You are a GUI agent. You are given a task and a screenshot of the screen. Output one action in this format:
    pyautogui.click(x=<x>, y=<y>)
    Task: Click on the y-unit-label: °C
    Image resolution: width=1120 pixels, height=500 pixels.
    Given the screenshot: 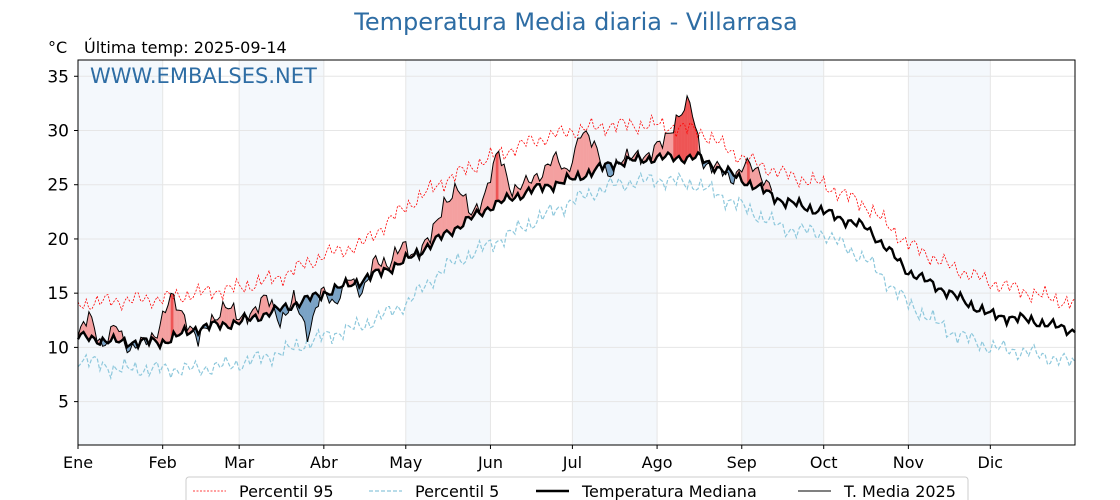 What is the action you would take?
    pyautogui.click(x=58, y=47)
    